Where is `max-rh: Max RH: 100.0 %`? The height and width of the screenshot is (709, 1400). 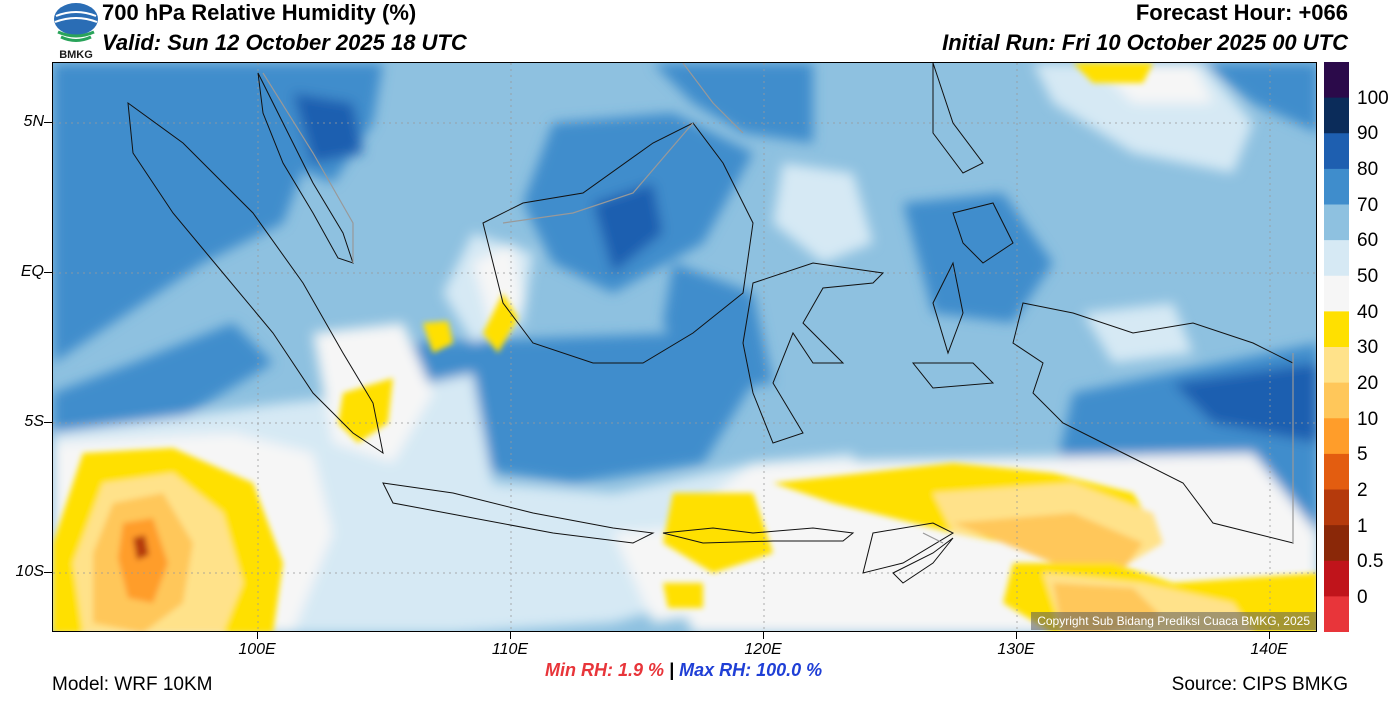
max-rh: Max RH: 100.0 % is located at coordinates (751, 670).